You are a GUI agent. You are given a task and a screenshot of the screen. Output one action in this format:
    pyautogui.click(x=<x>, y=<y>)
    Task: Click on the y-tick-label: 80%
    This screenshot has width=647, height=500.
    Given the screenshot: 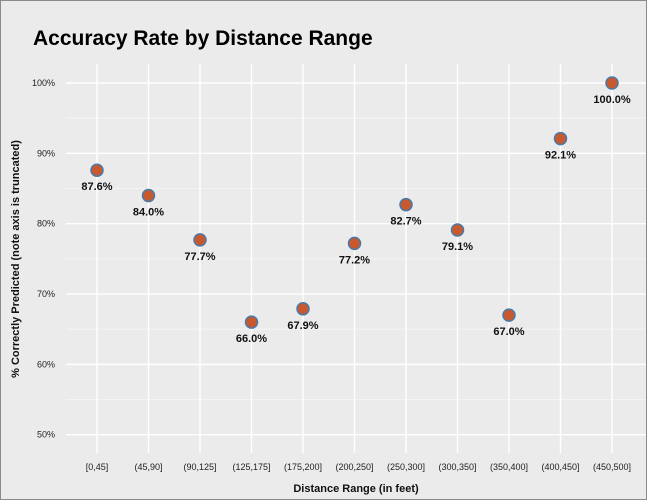 What is the action you would take?
    pyautogui.click(x=46, y=224)
    